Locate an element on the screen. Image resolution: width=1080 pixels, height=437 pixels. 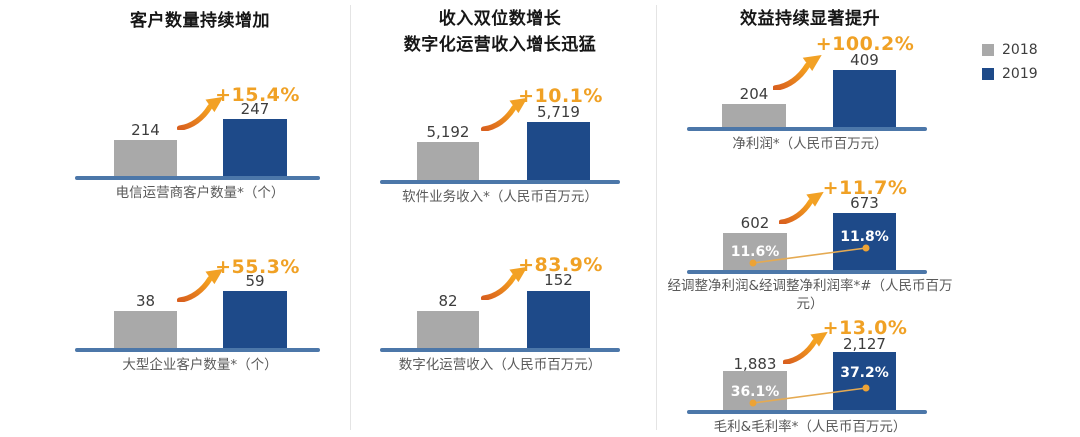
bar-value-2019: 673 is located at coordinates (864, 203).